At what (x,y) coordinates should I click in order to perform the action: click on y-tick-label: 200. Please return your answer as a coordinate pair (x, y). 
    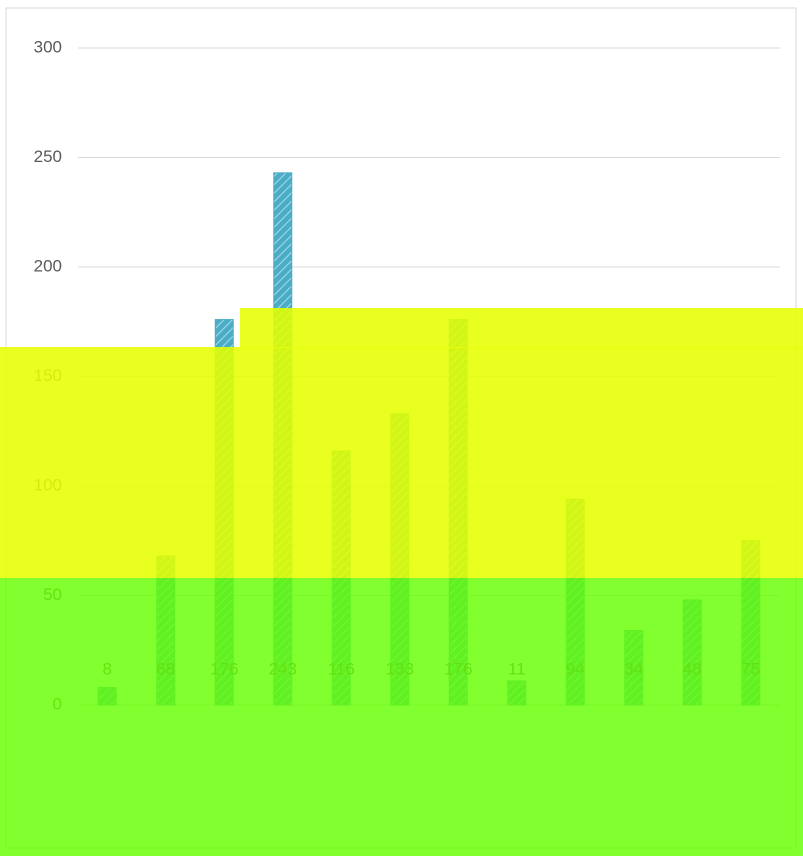
    Looking at the image, I should click on (48, 265).